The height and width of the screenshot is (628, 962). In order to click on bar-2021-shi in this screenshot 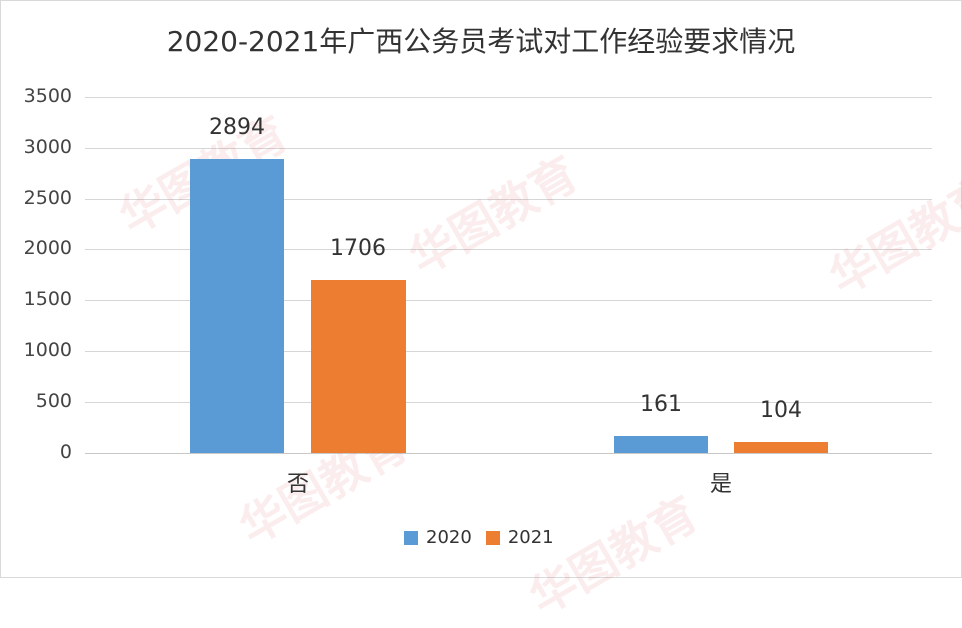, I will do `click(781, 447)`.